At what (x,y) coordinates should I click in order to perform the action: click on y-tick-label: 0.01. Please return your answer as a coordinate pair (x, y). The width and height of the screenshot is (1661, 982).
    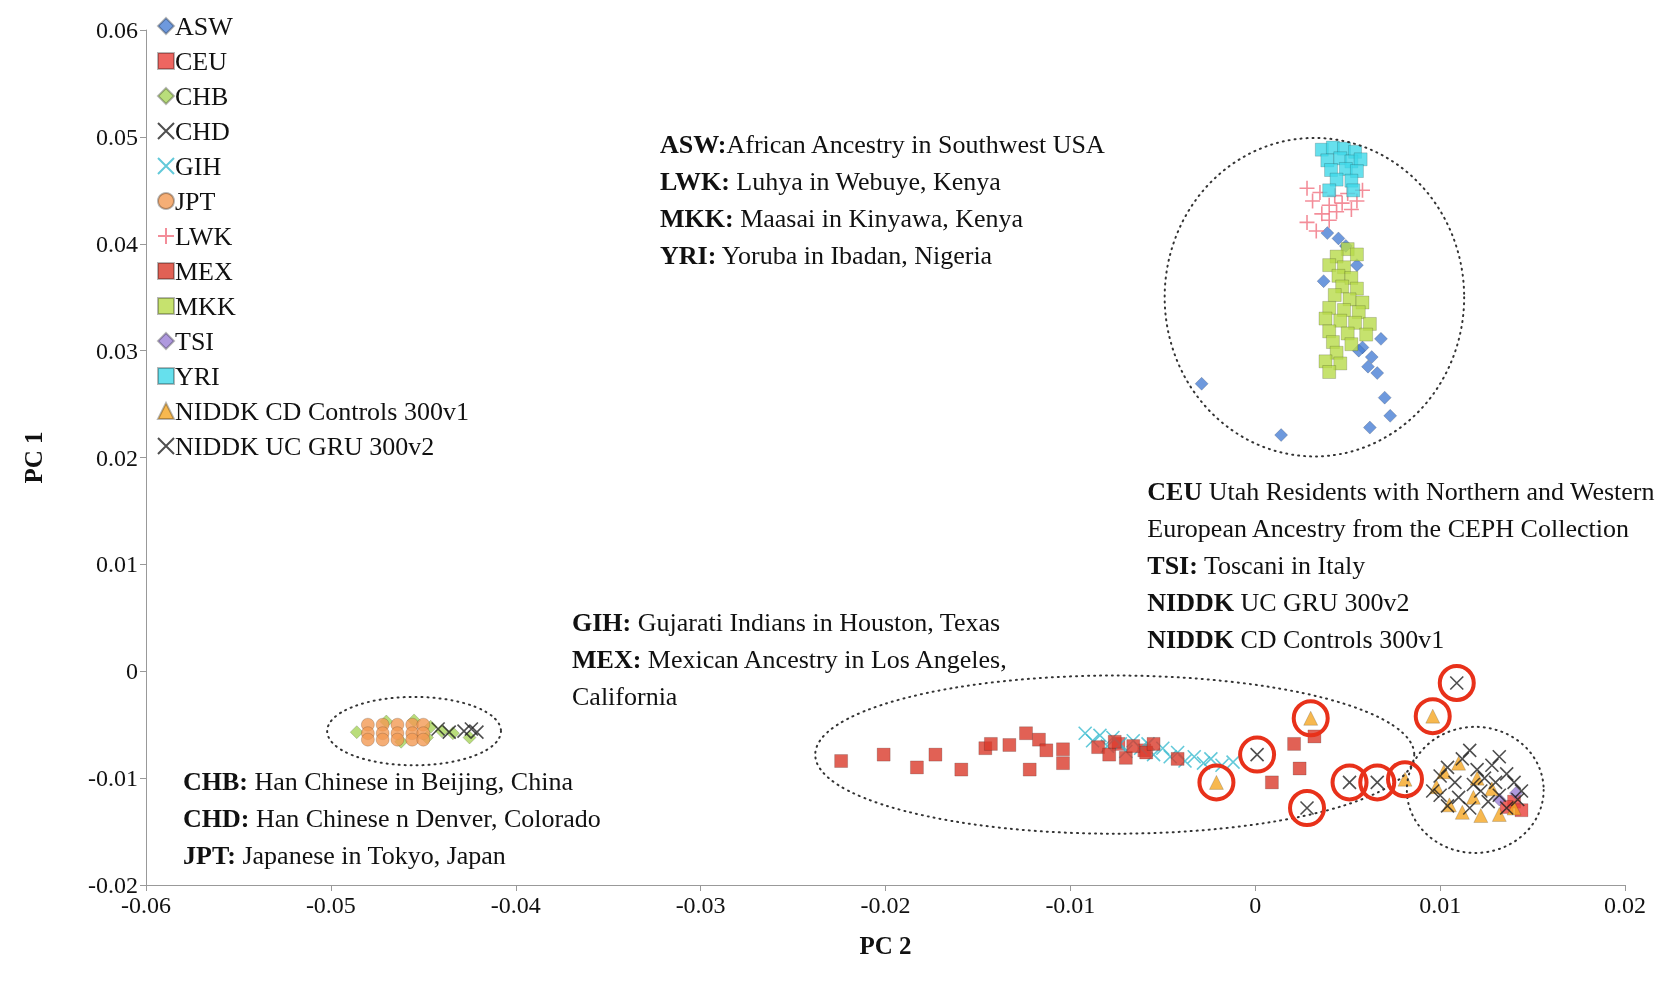
    Looking at the image, I should click on (117, 564).